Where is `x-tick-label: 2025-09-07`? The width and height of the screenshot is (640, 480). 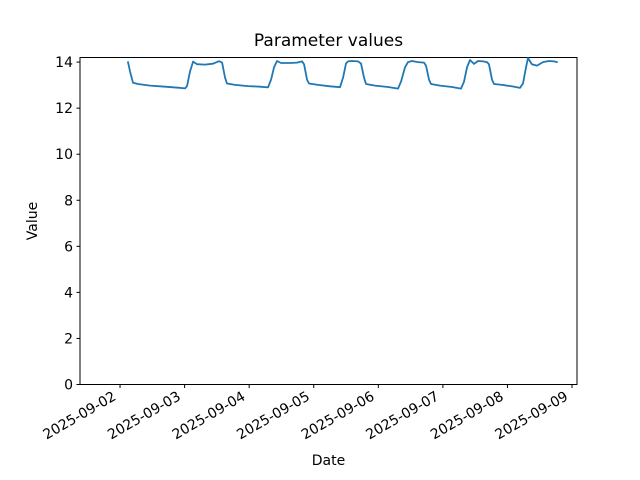
x-tick-label: 2025-09-07 is located at coordinates (402, 416).